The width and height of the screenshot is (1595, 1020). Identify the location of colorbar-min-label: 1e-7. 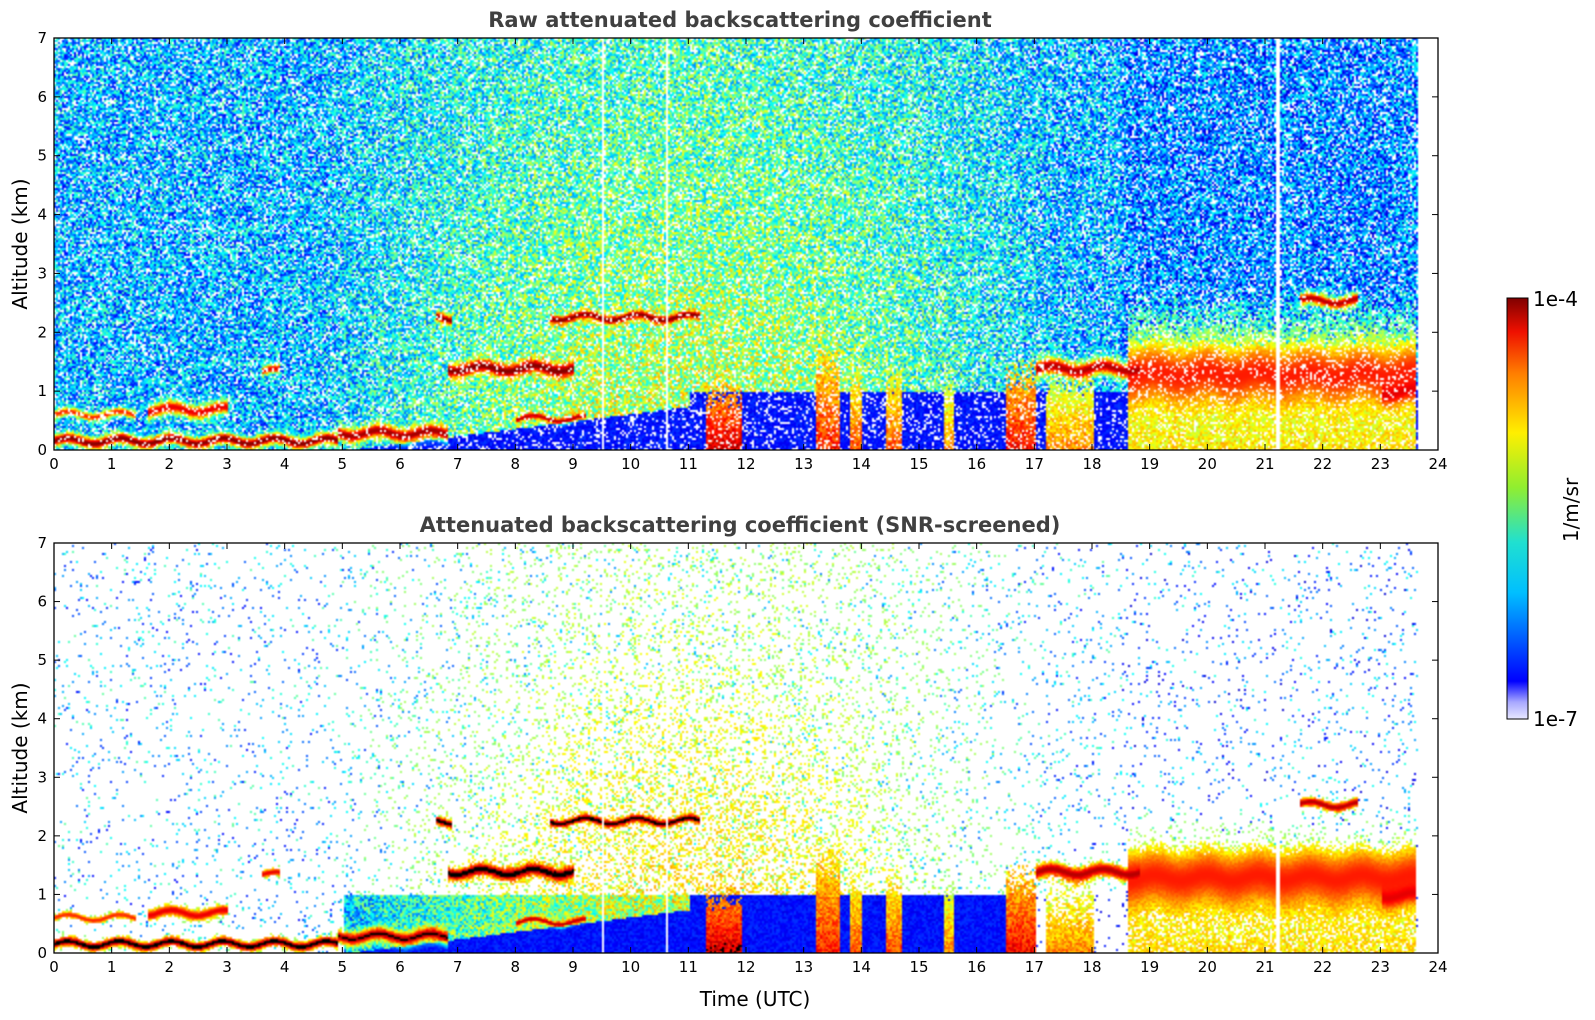
(1555, 719).